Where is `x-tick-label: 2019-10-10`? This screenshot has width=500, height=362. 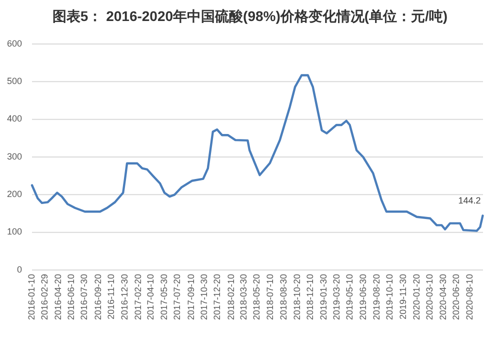 x-tick-label: 2019-10-10 is located at coordinates (389, 297).